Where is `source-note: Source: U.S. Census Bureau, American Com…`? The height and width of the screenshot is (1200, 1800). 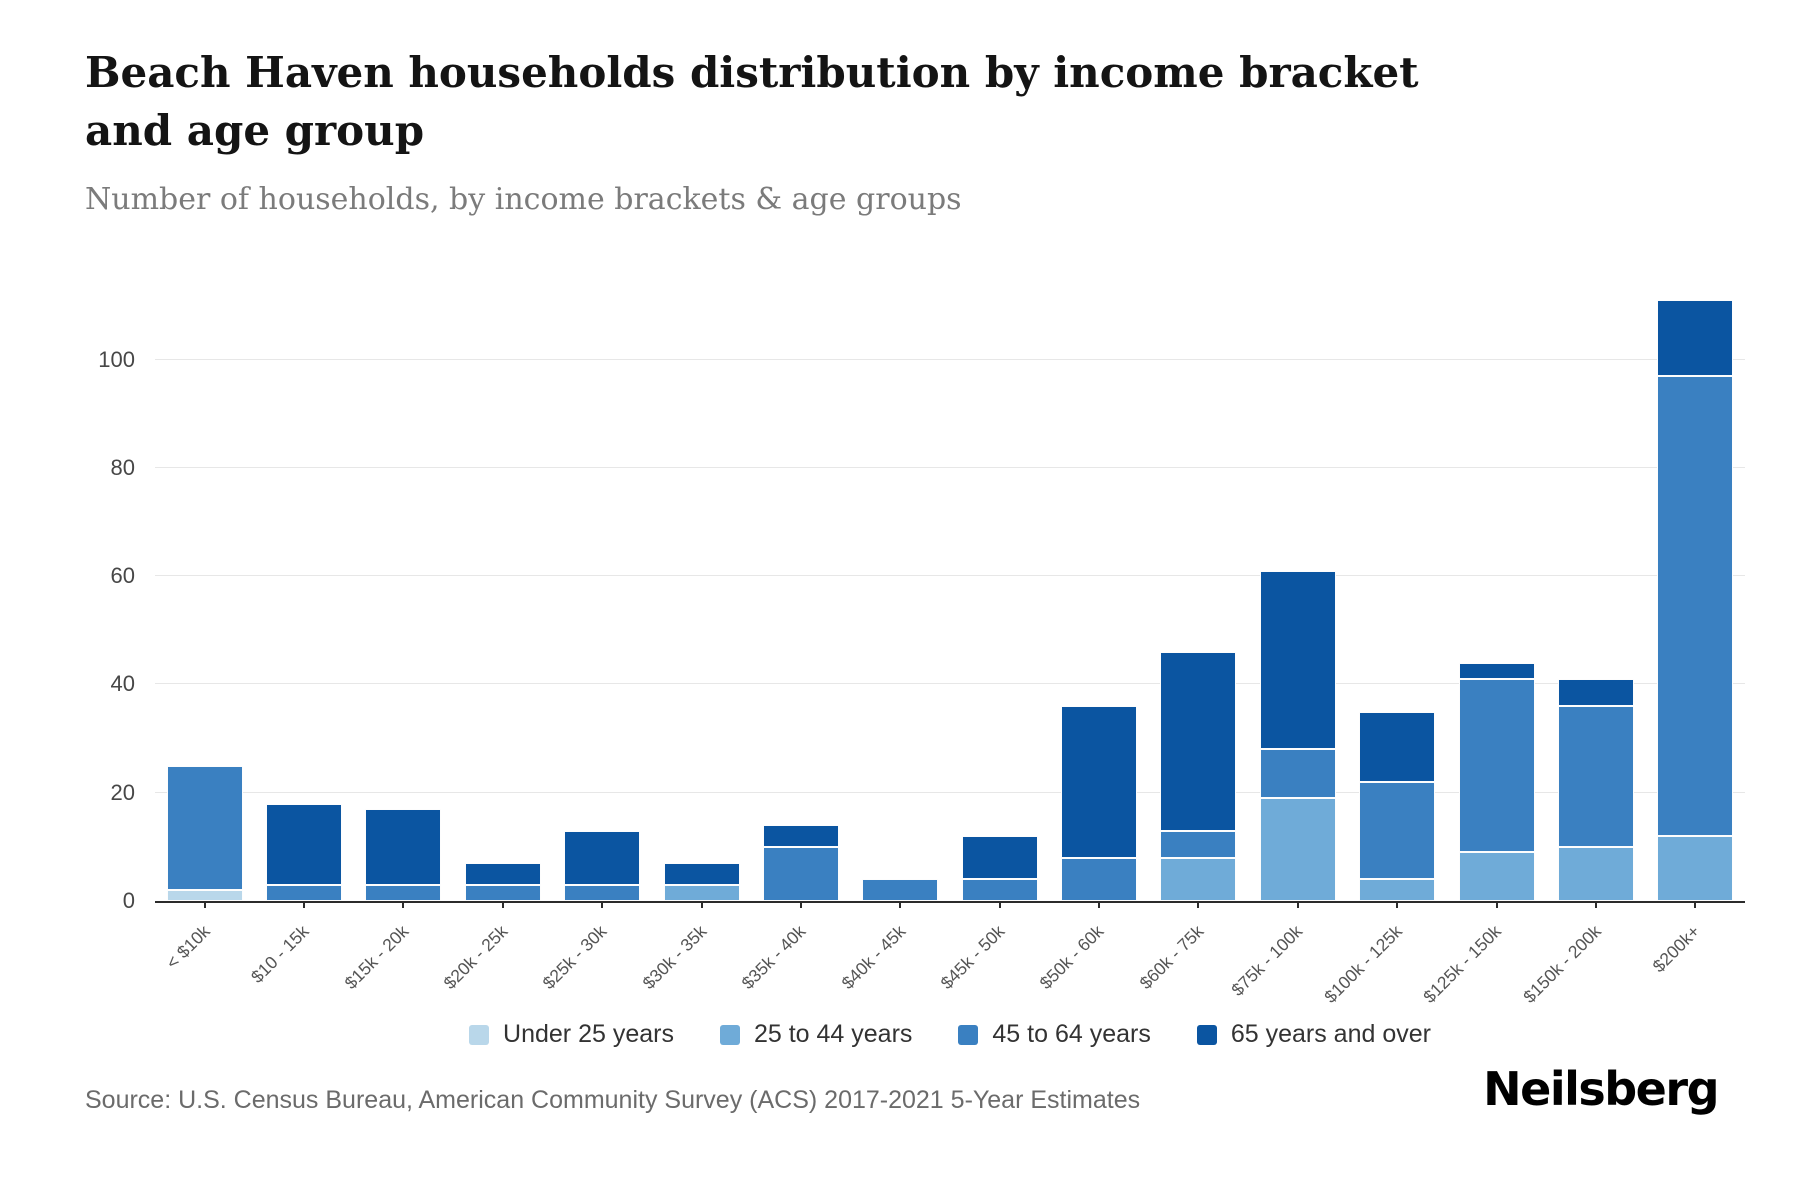 source-note: Source: U.S. Census Bureau, American Com… is located at coordinates (613, 1100).